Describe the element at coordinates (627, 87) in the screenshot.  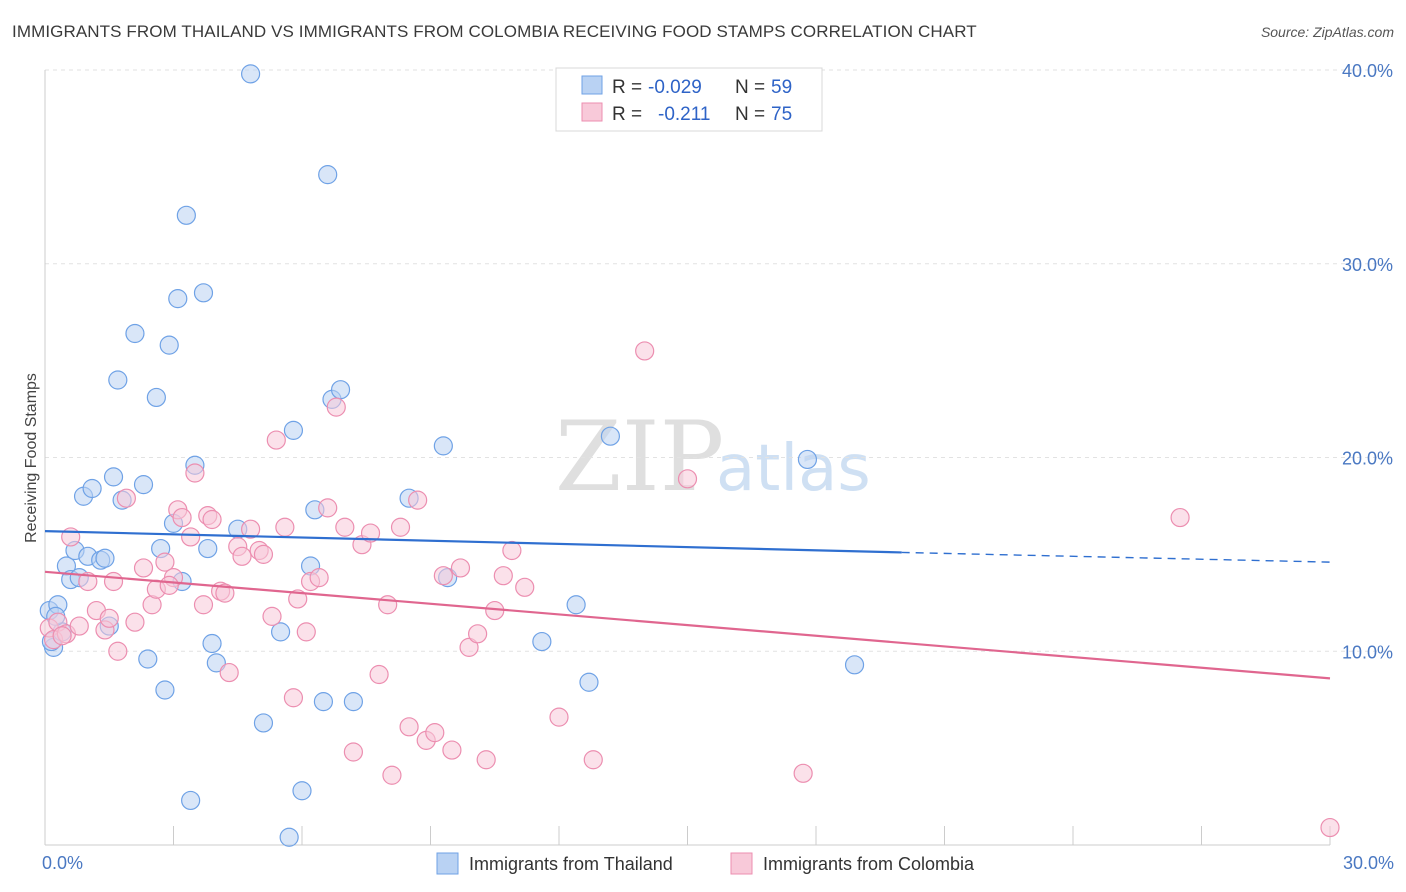
I see `legend-r-label-thailand: R =` at that location.